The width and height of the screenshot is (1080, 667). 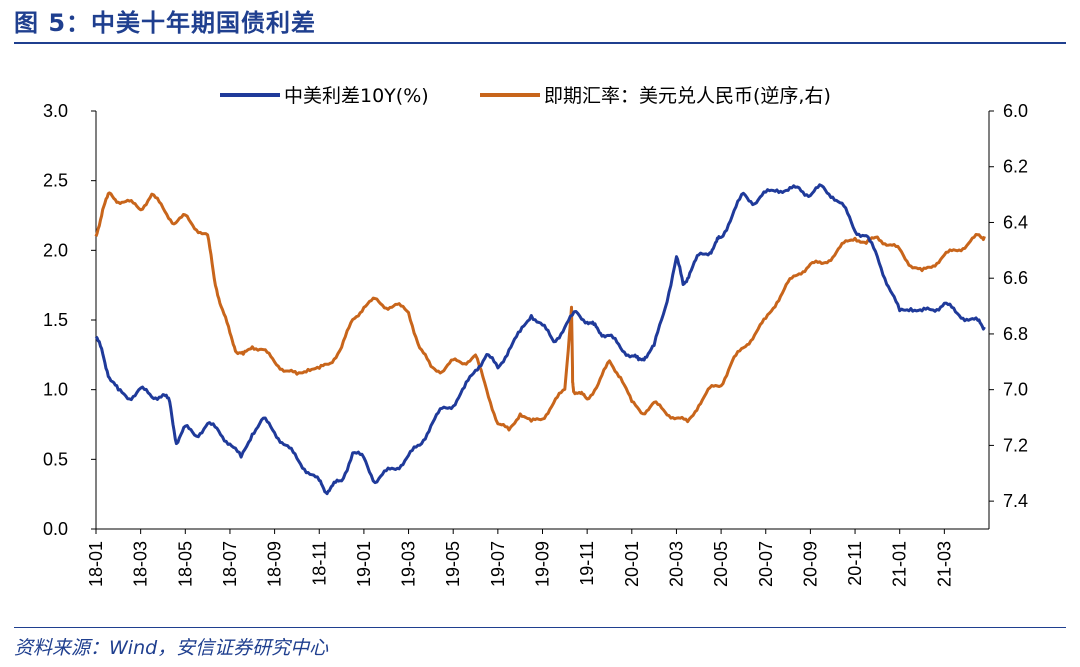 What do you see at coordinates (409, 564) in the screenshot?
I see `x-tick-label: 19-03` at bounding box center [409, 564].